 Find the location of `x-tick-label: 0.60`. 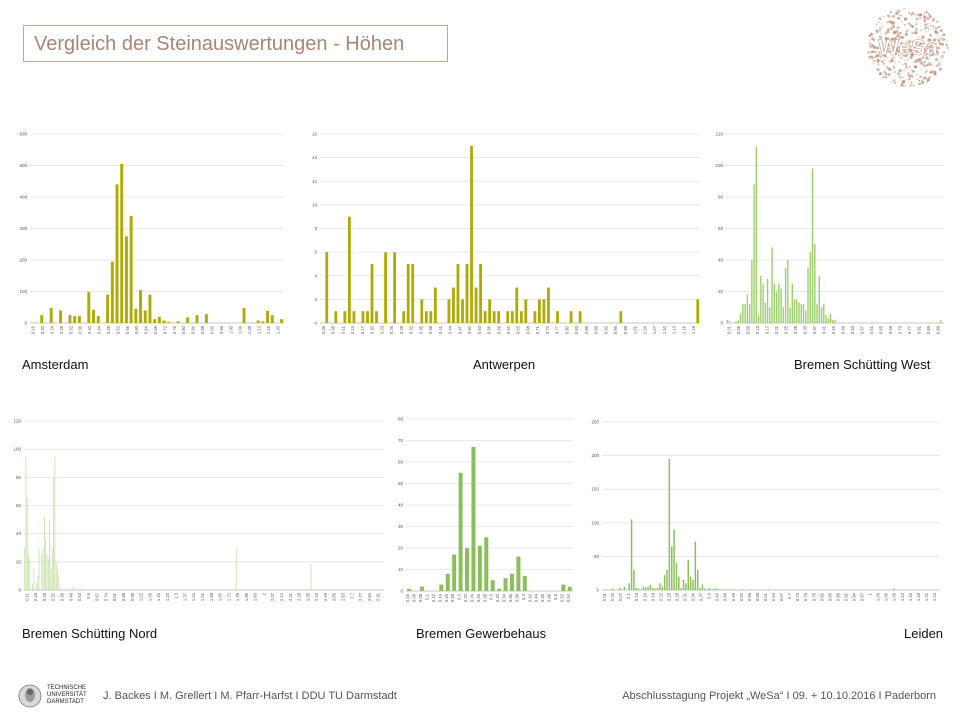

x-tick-label: 0.60 is located at coordinates (136, 329).